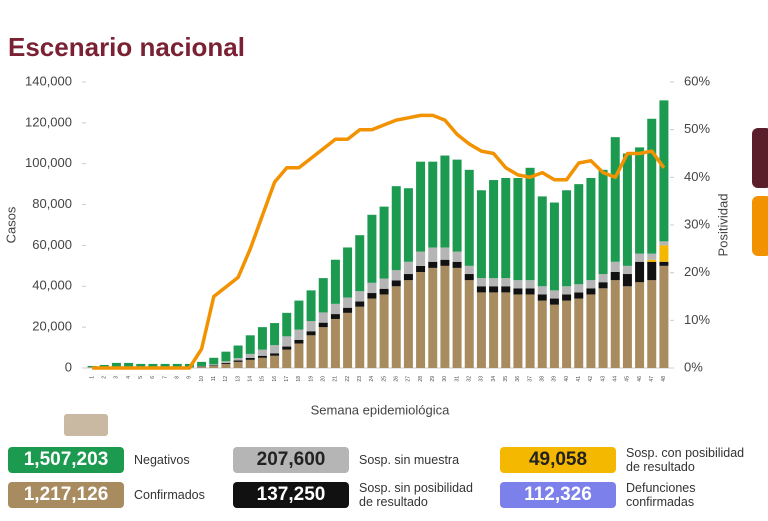  What do you see at coordinates (421, 379) in the screenshot?
I see `x-tick-label: 28` at bounding box center [421, 379].